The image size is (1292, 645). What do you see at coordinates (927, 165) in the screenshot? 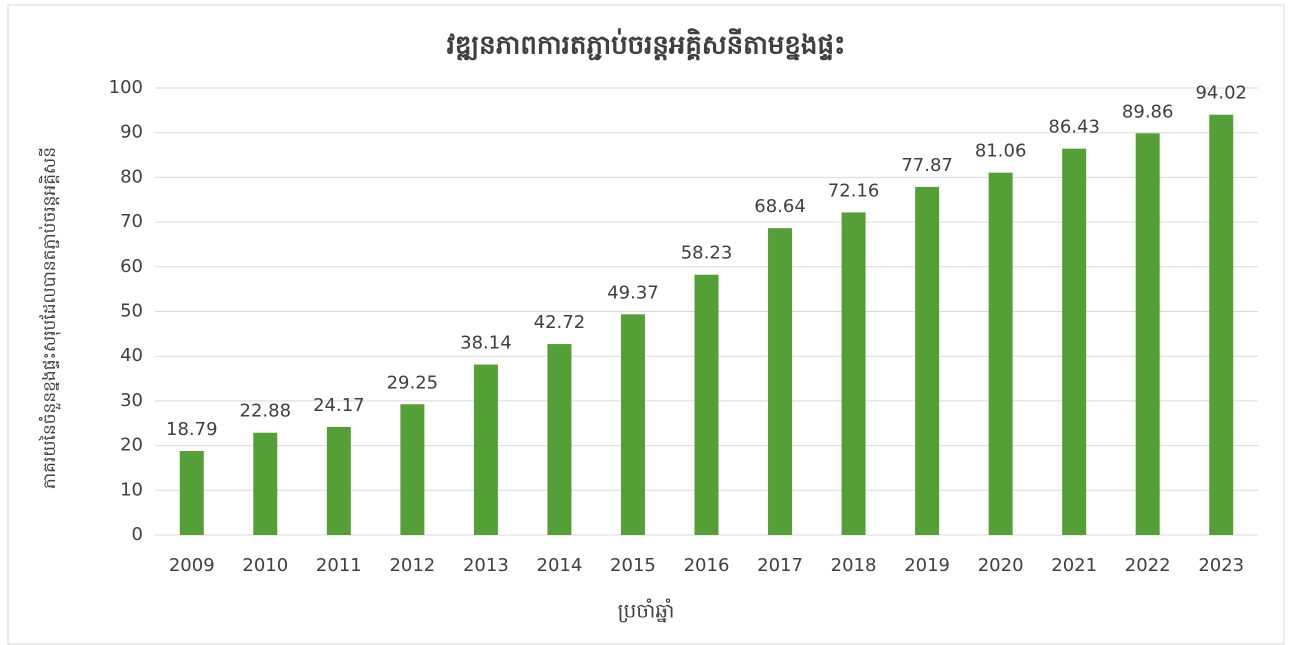
I see `data-label: 77.87` at bounding box center [927, 165].